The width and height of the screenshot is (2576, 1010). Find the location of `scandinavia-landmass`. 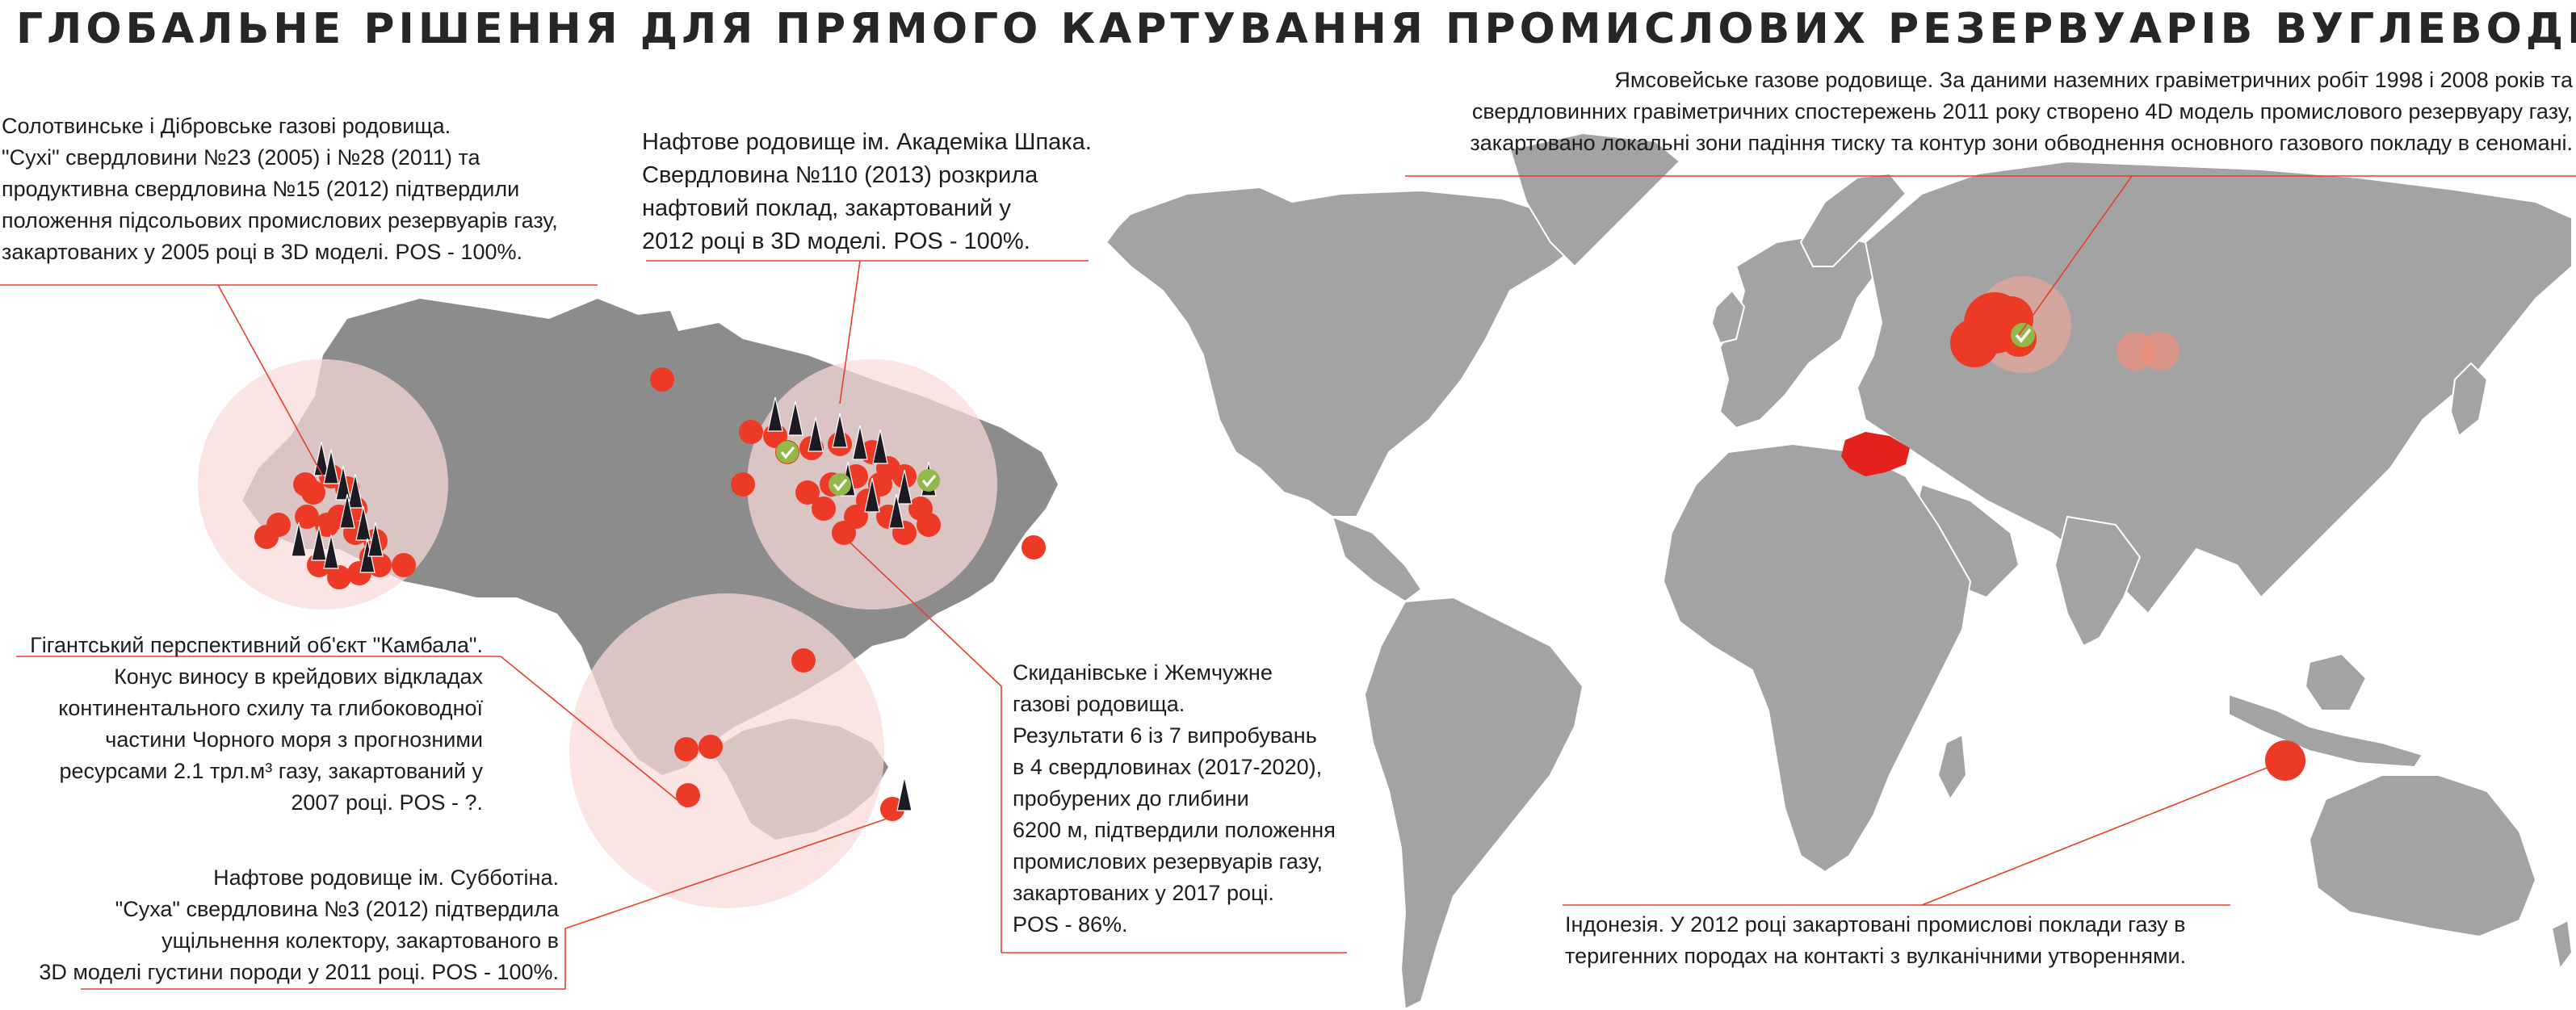

scandinavia-landmass is located at coordinates (1853, 219).